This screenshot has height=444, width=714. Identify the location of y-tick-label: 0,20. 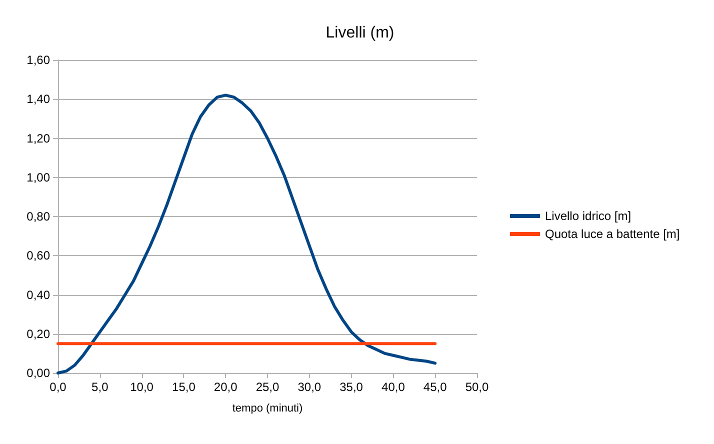
(38, 333).